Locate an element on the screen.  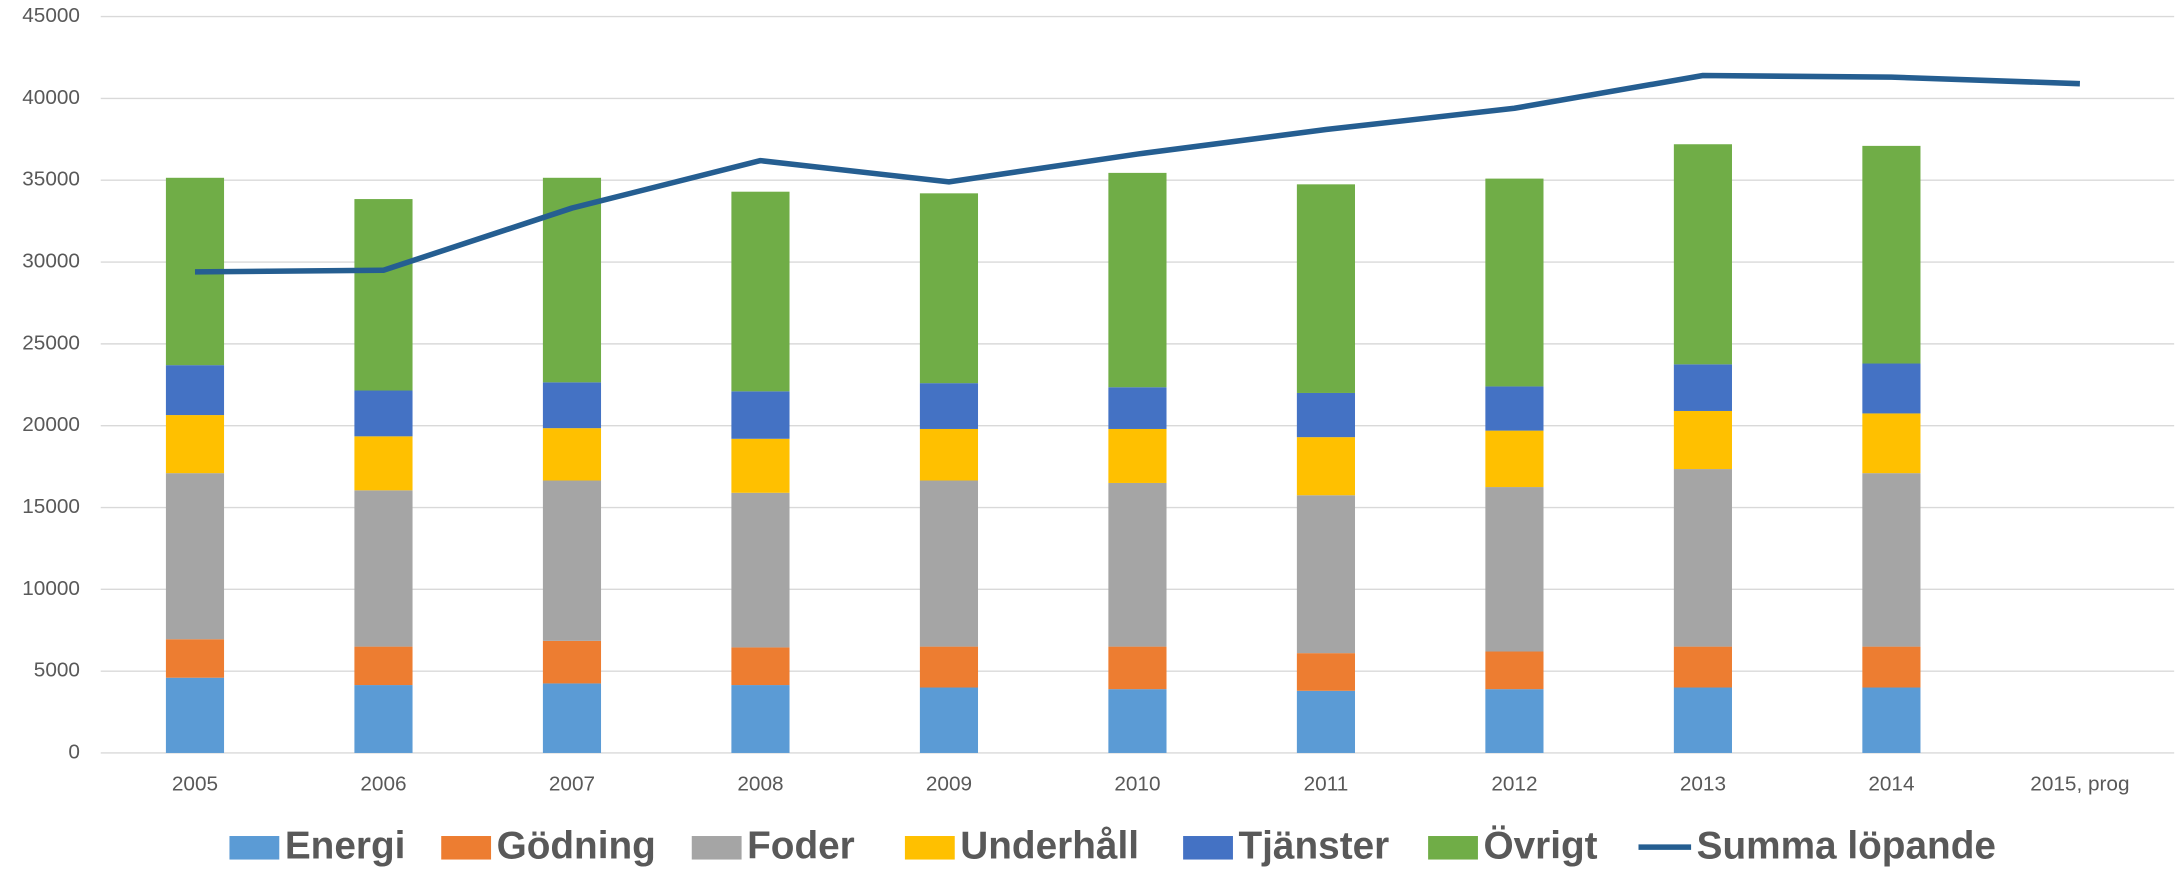
x-tick-label: 2010 is located at coordinates (1137, 783).